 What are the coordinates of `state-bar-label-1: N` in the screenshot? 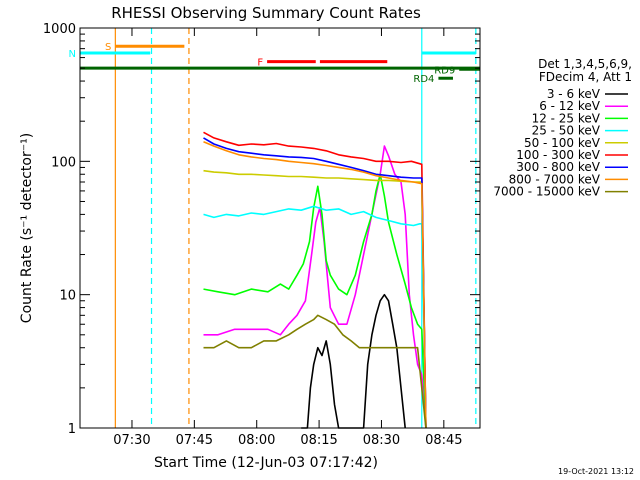 It's located at (72, 54).